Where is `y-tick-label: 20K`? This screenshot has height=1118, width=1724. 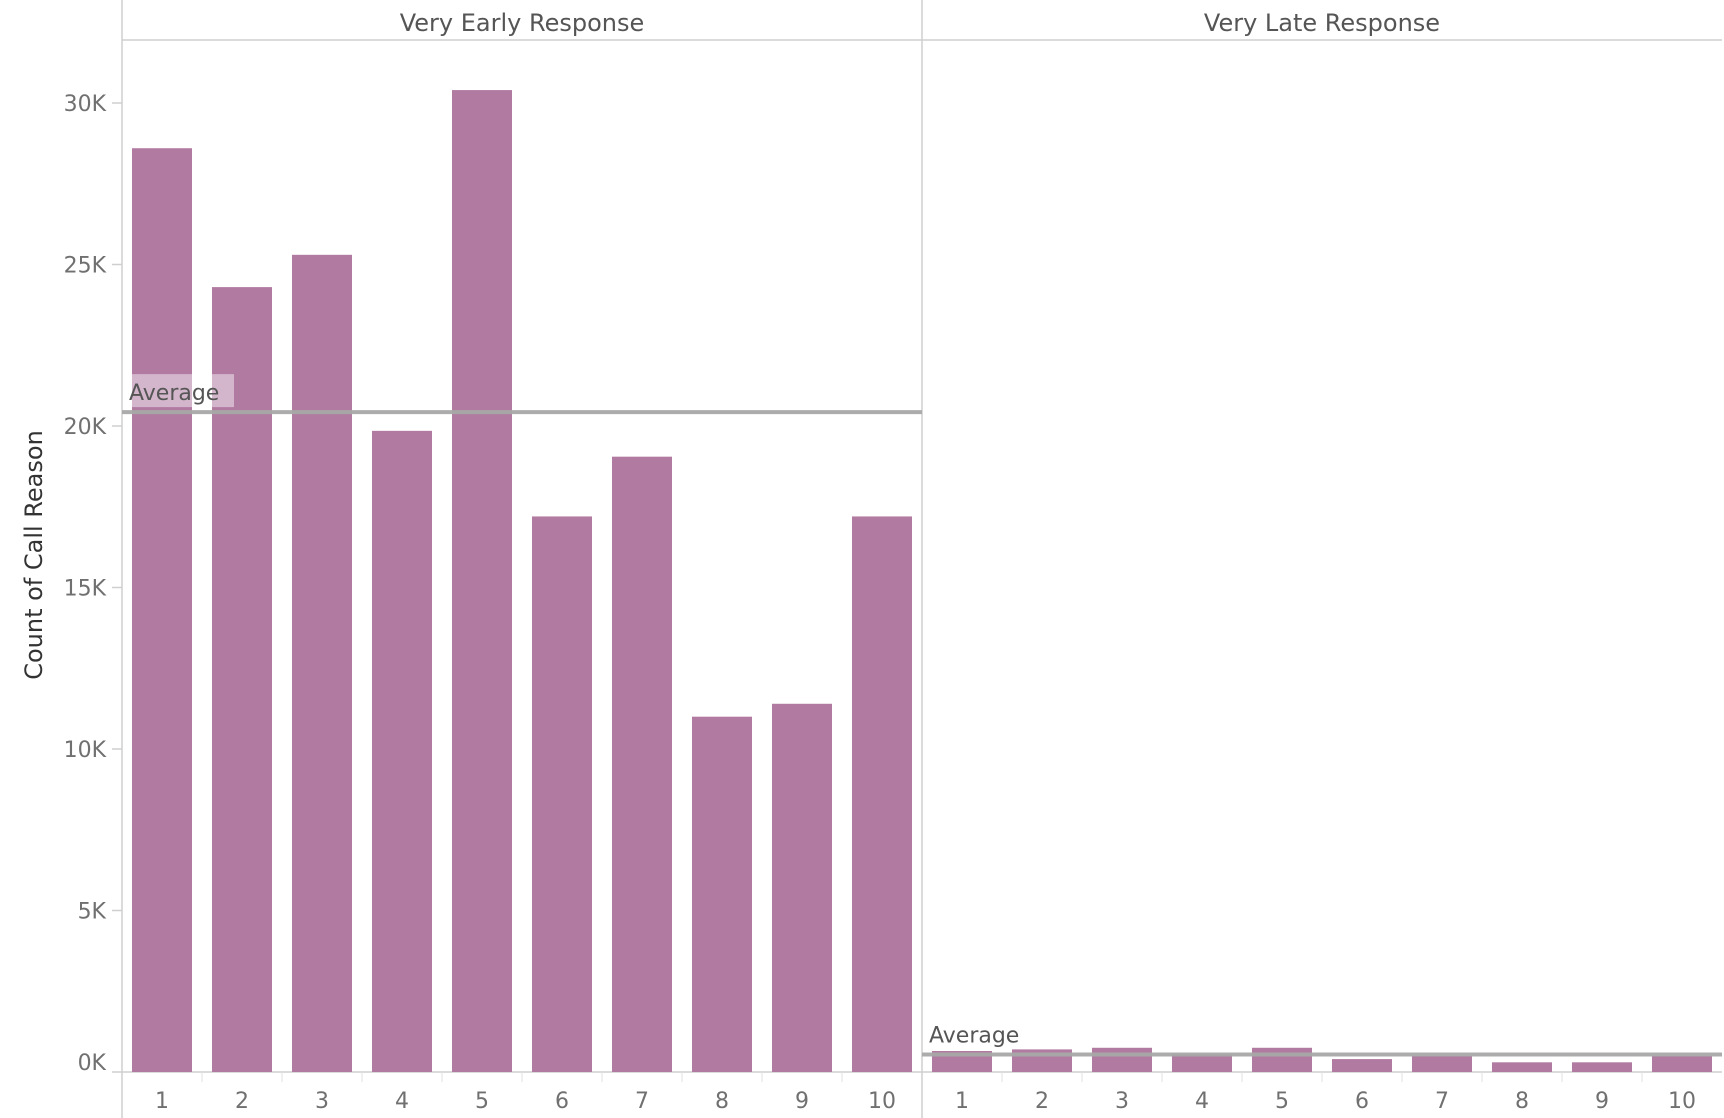
y-tick-label: 20K is located at coordinates (85, 427).